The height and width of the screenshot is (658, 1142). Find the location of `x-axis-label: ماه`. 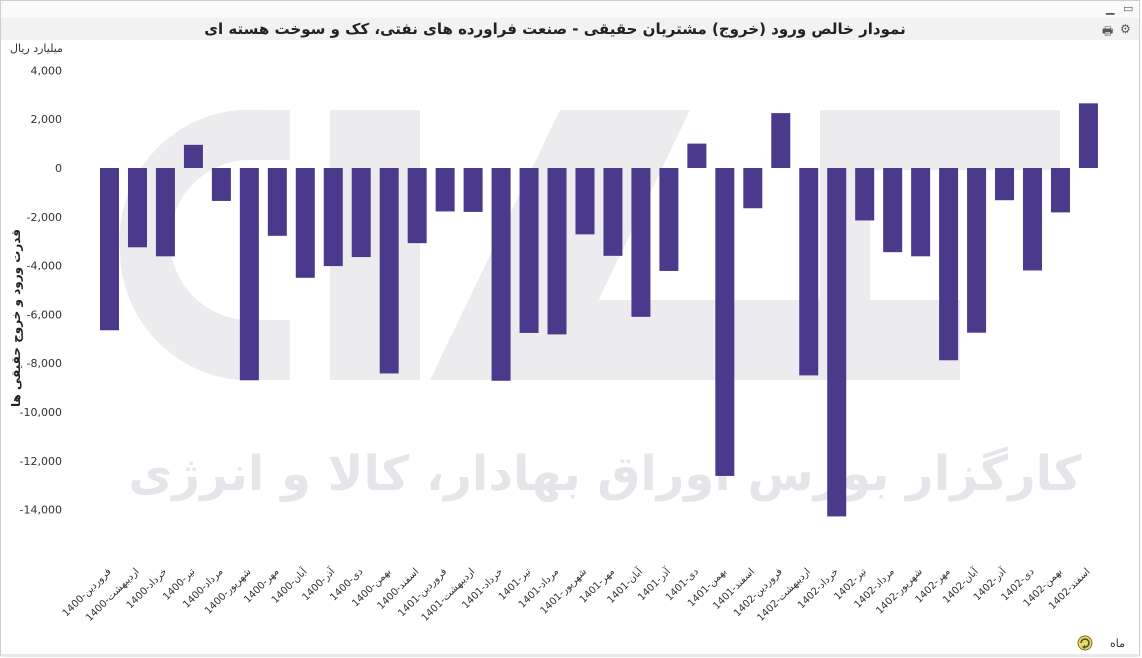

x-axis-label: ماه is located at coordinates (1118, 643).